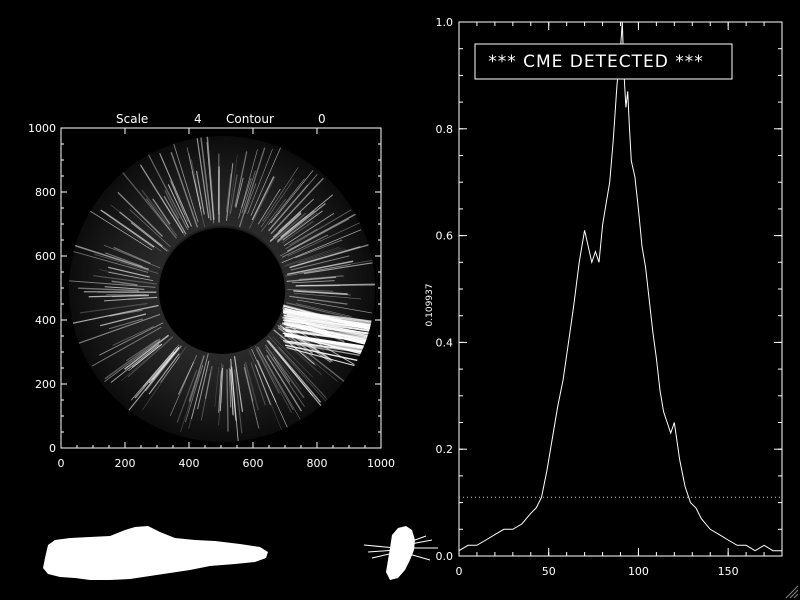 This screenshot has height=600, width=800. What do you see at coordinates (792, 592) in the screenshot?
I see `resize-grip-icon` at bounding box center [792, 592].